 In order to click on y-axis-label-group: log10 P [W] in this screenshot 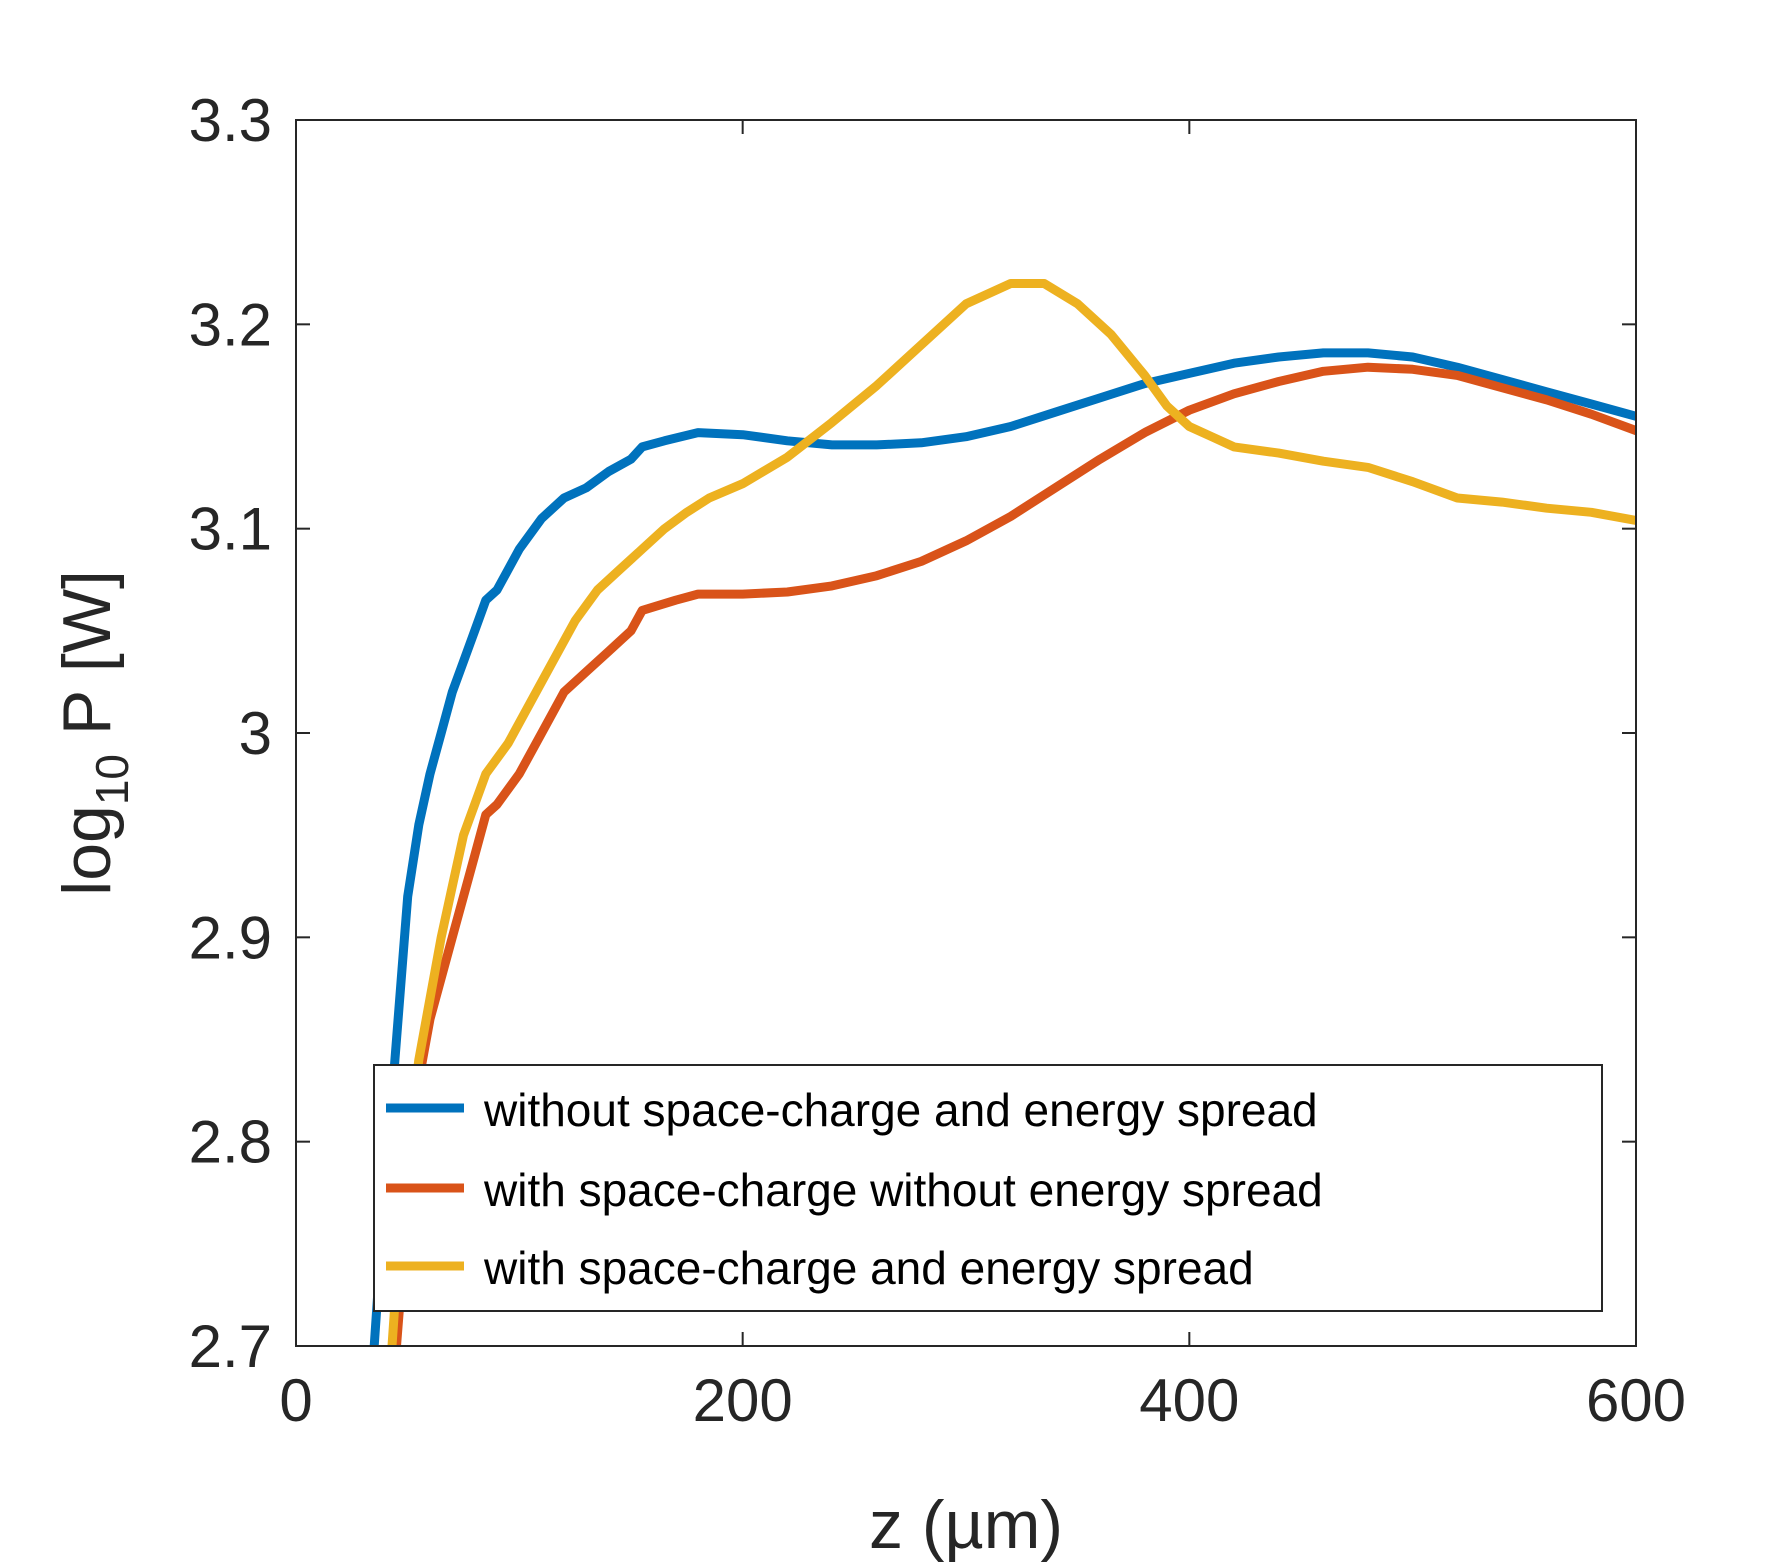, I will do `click(93, 733)`.